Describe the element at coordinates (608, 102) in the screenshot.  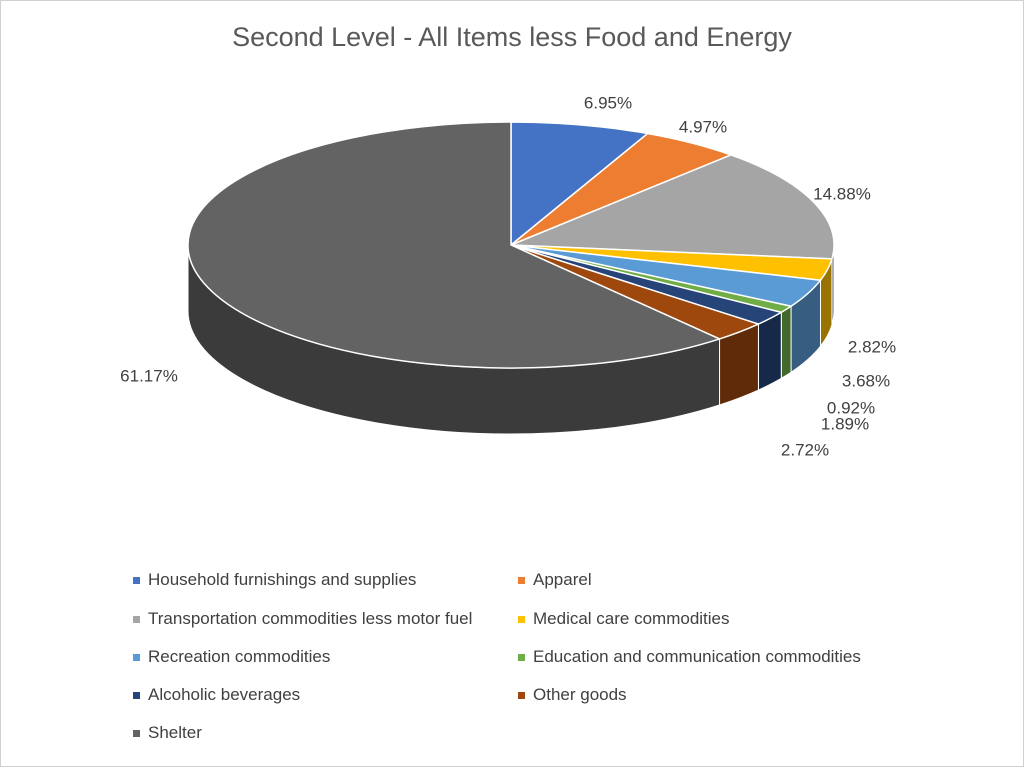
I see `data-label-household-furnishings-and-supplies: 6.95%` at that location.